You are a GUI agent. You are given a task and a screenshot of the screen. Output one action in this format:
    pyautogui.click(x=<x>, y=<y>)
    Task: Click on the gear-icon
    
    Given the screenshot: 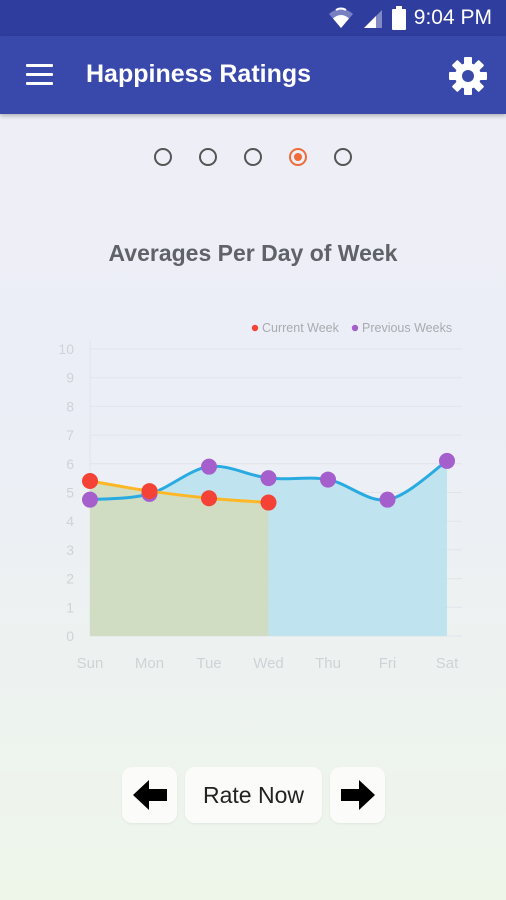 What is the action you would take?
    pyautogui.click(x=468, y=76)
    